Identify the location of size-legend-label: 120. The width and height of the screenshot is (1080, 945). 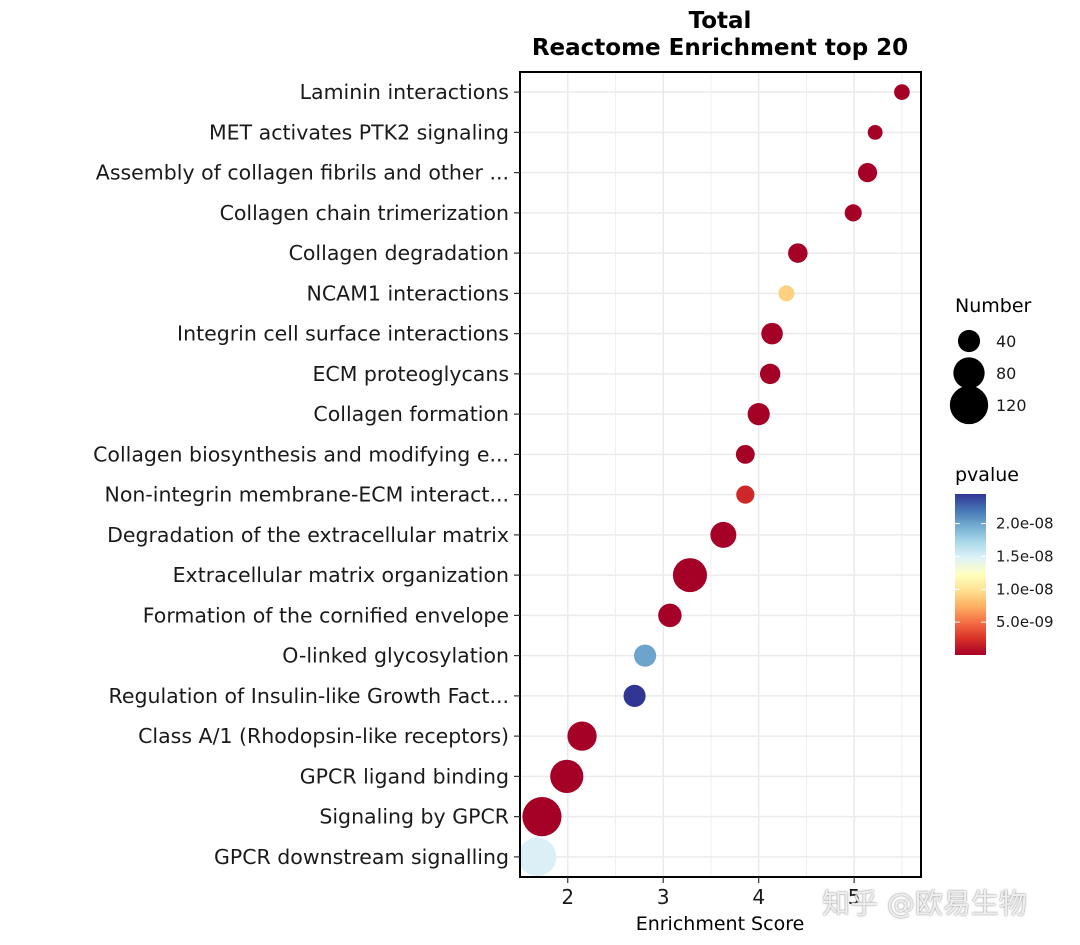
(1011, 405).